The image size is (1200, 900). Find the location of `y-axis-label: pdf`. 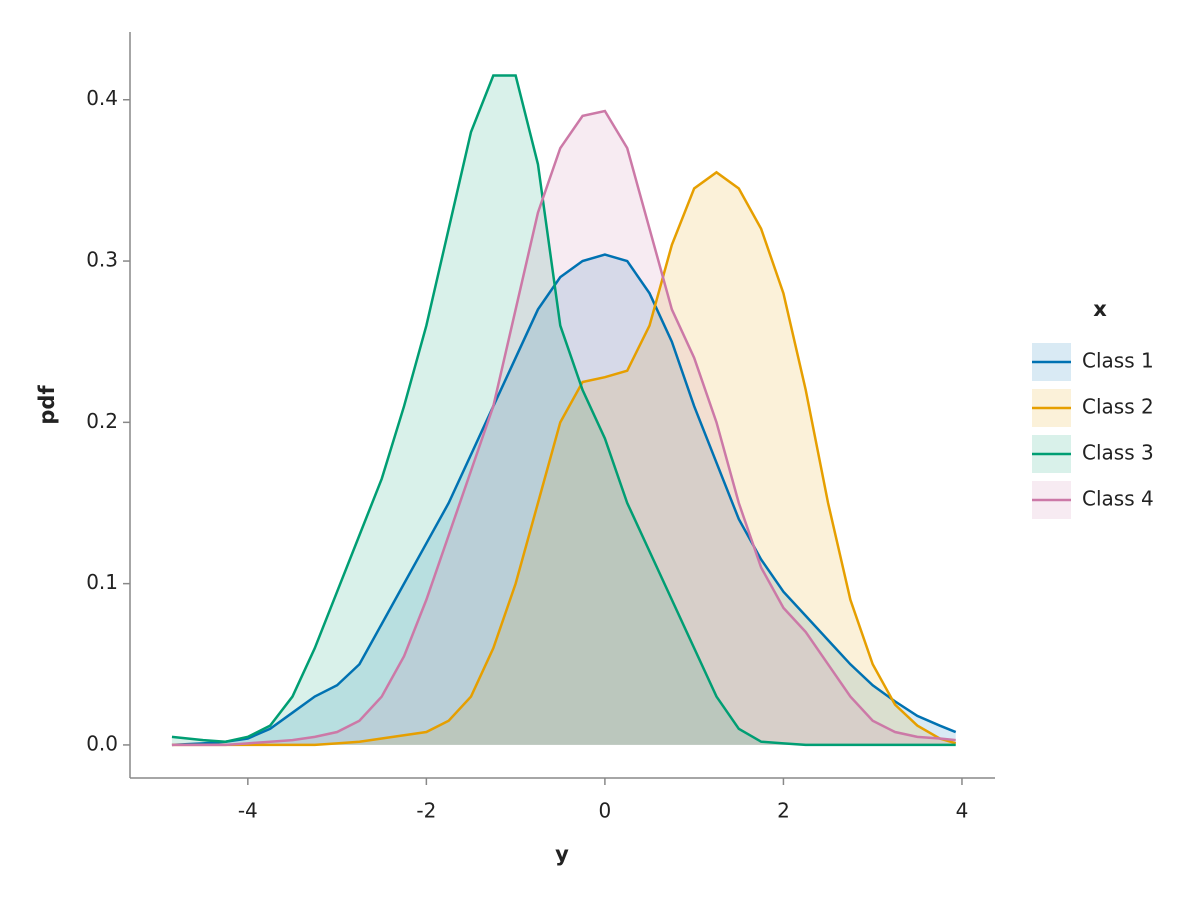

y-axis-label: pdf is located at coordinates (47, 405).